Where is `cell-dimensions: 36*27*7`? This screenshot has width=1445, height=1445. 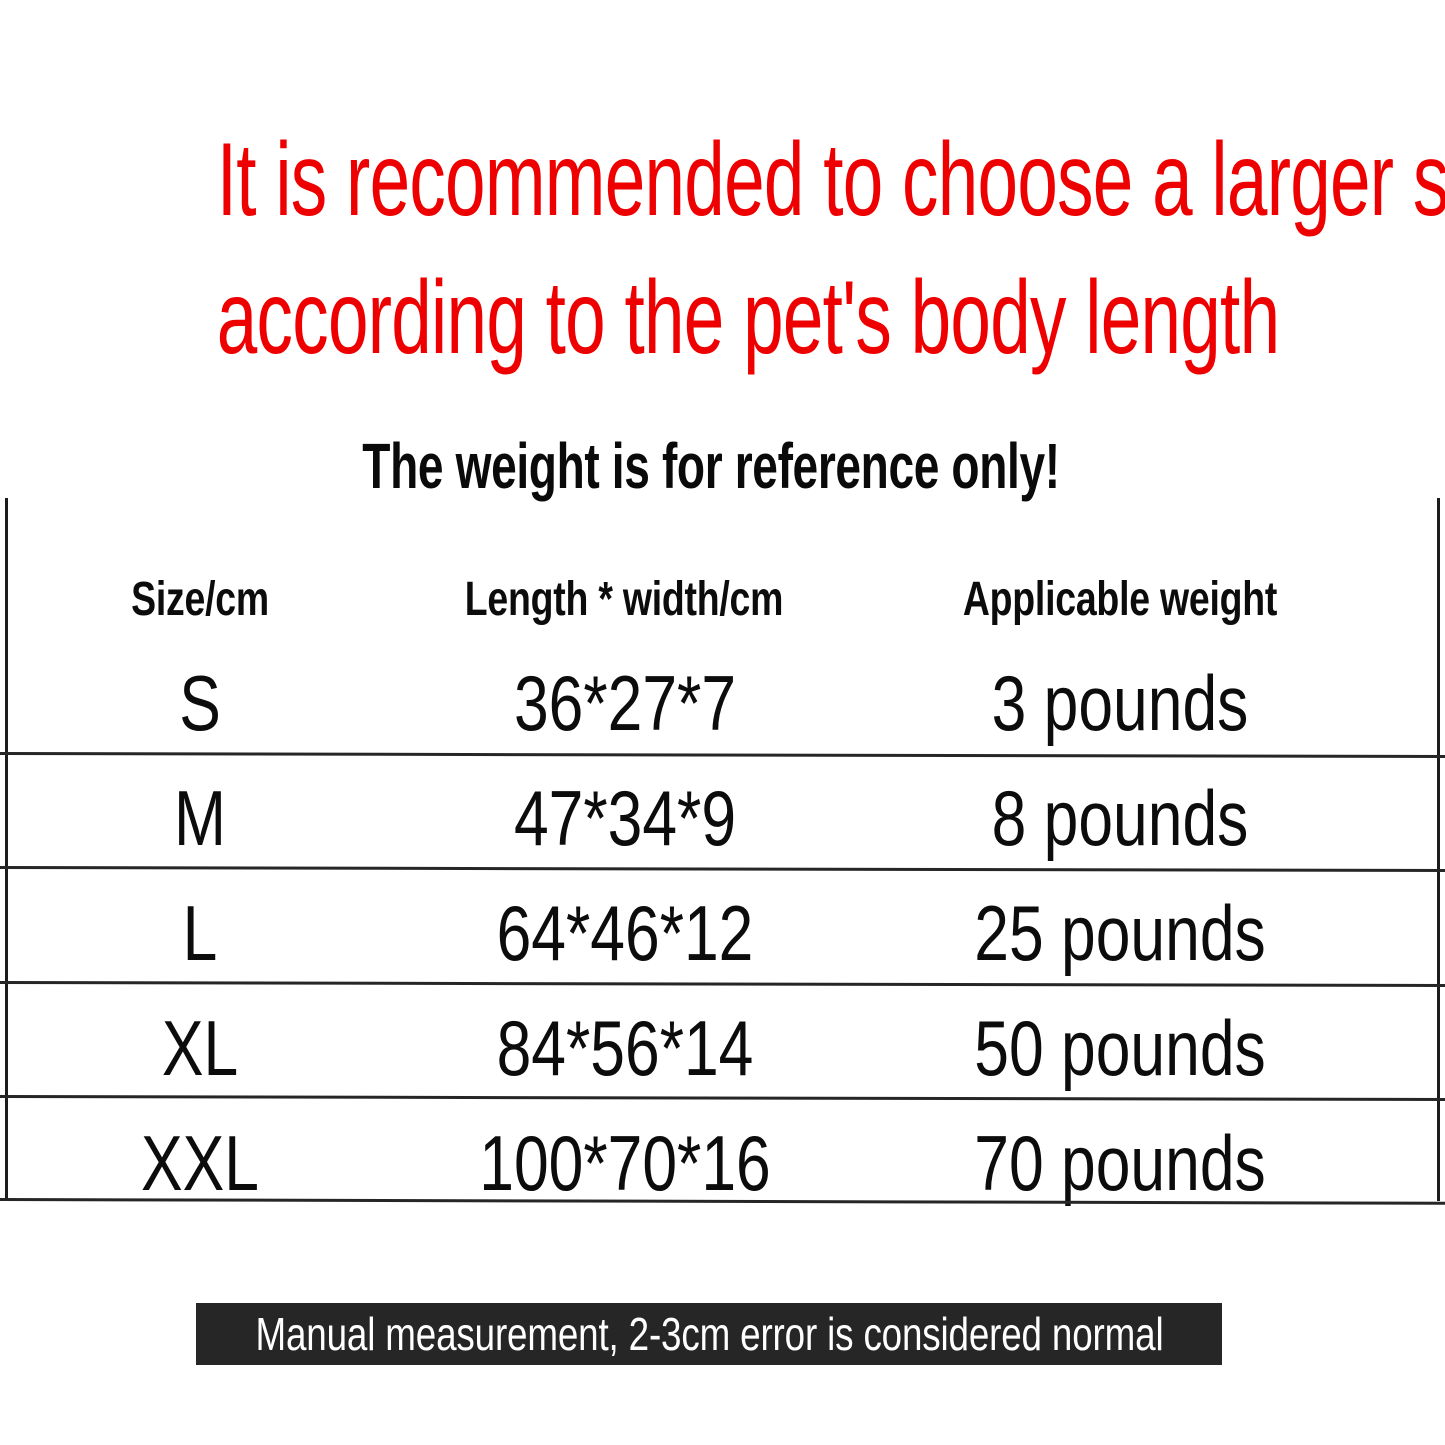
cell-dimensions: 36*27*7 is located at coordinates (625, 703).